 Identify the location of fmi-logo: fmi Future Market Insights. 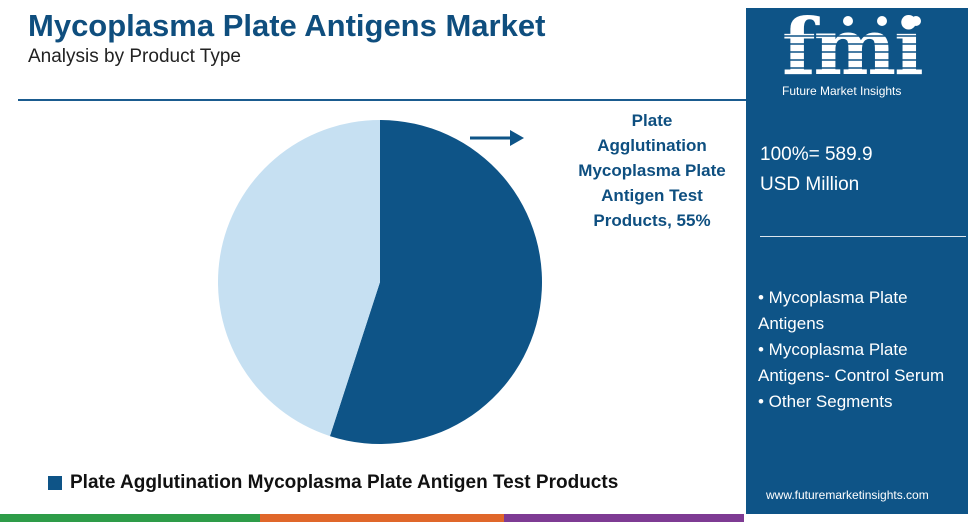
(863, 53).